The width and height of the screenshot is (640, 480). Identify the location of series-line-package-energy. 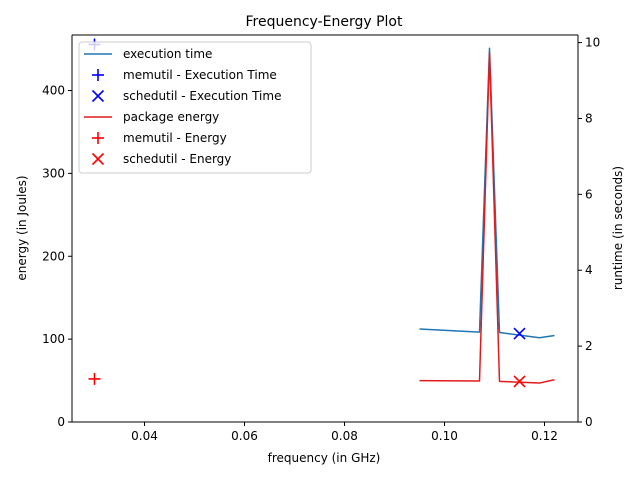
(487, 218).